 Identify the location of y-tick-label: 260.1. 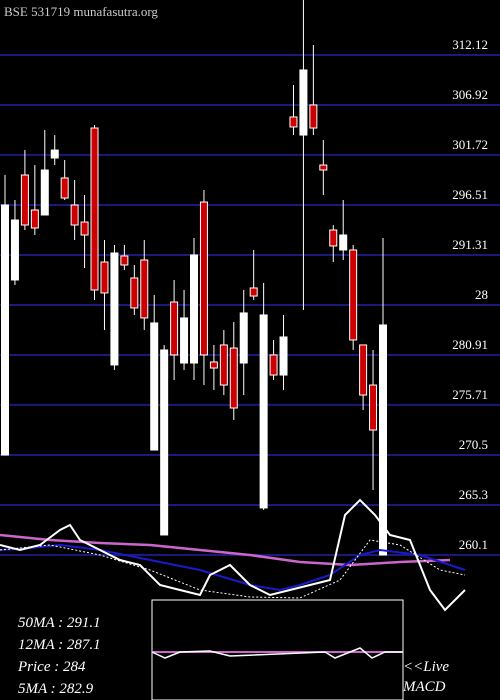
(473, 544).